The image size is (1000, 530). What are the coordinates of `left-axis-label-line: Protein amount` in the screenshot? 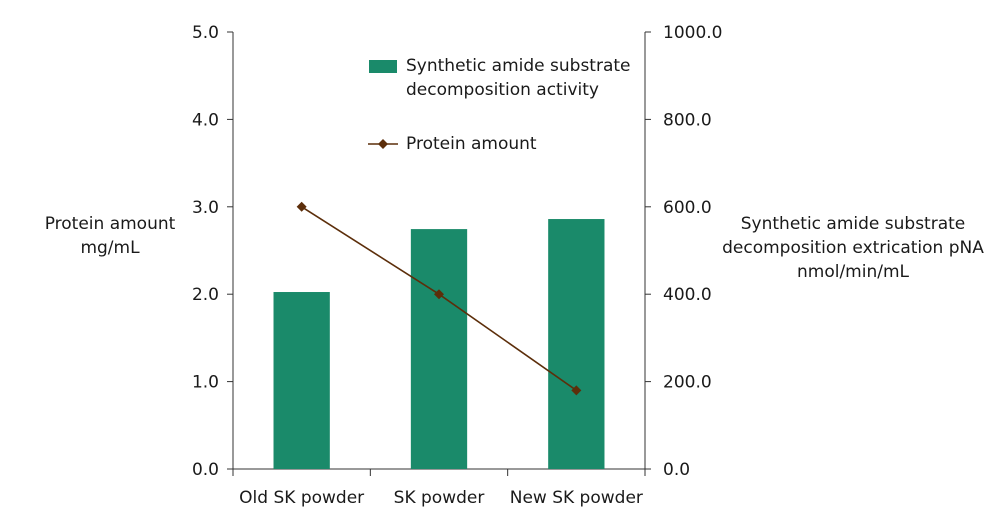 It's located at (110, 224).